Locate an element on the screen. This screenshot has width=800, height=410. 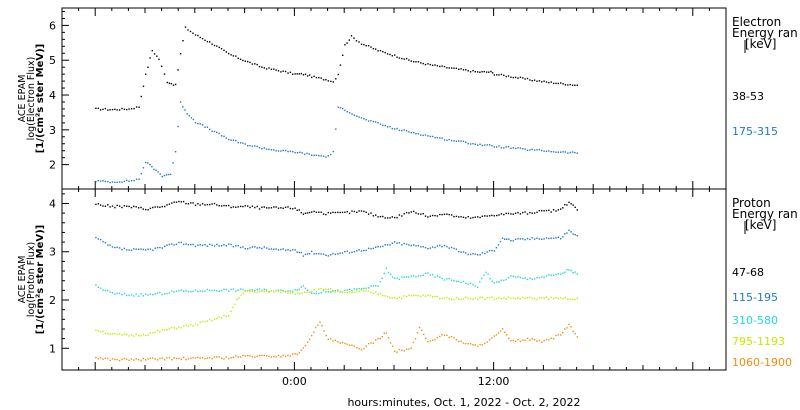
proton-legend-title-line: [keV] is located at coordinates (760, 225).